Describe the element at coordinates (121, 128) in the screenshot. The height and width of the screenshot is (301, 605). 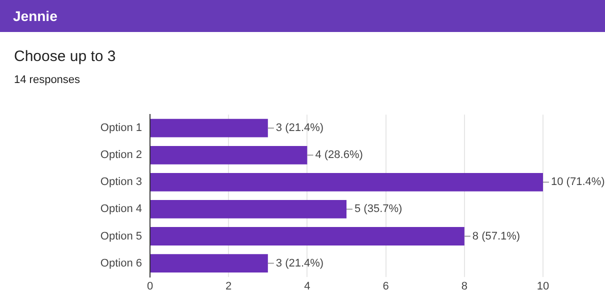
I see `y-tick-label: Option 1` at that location.